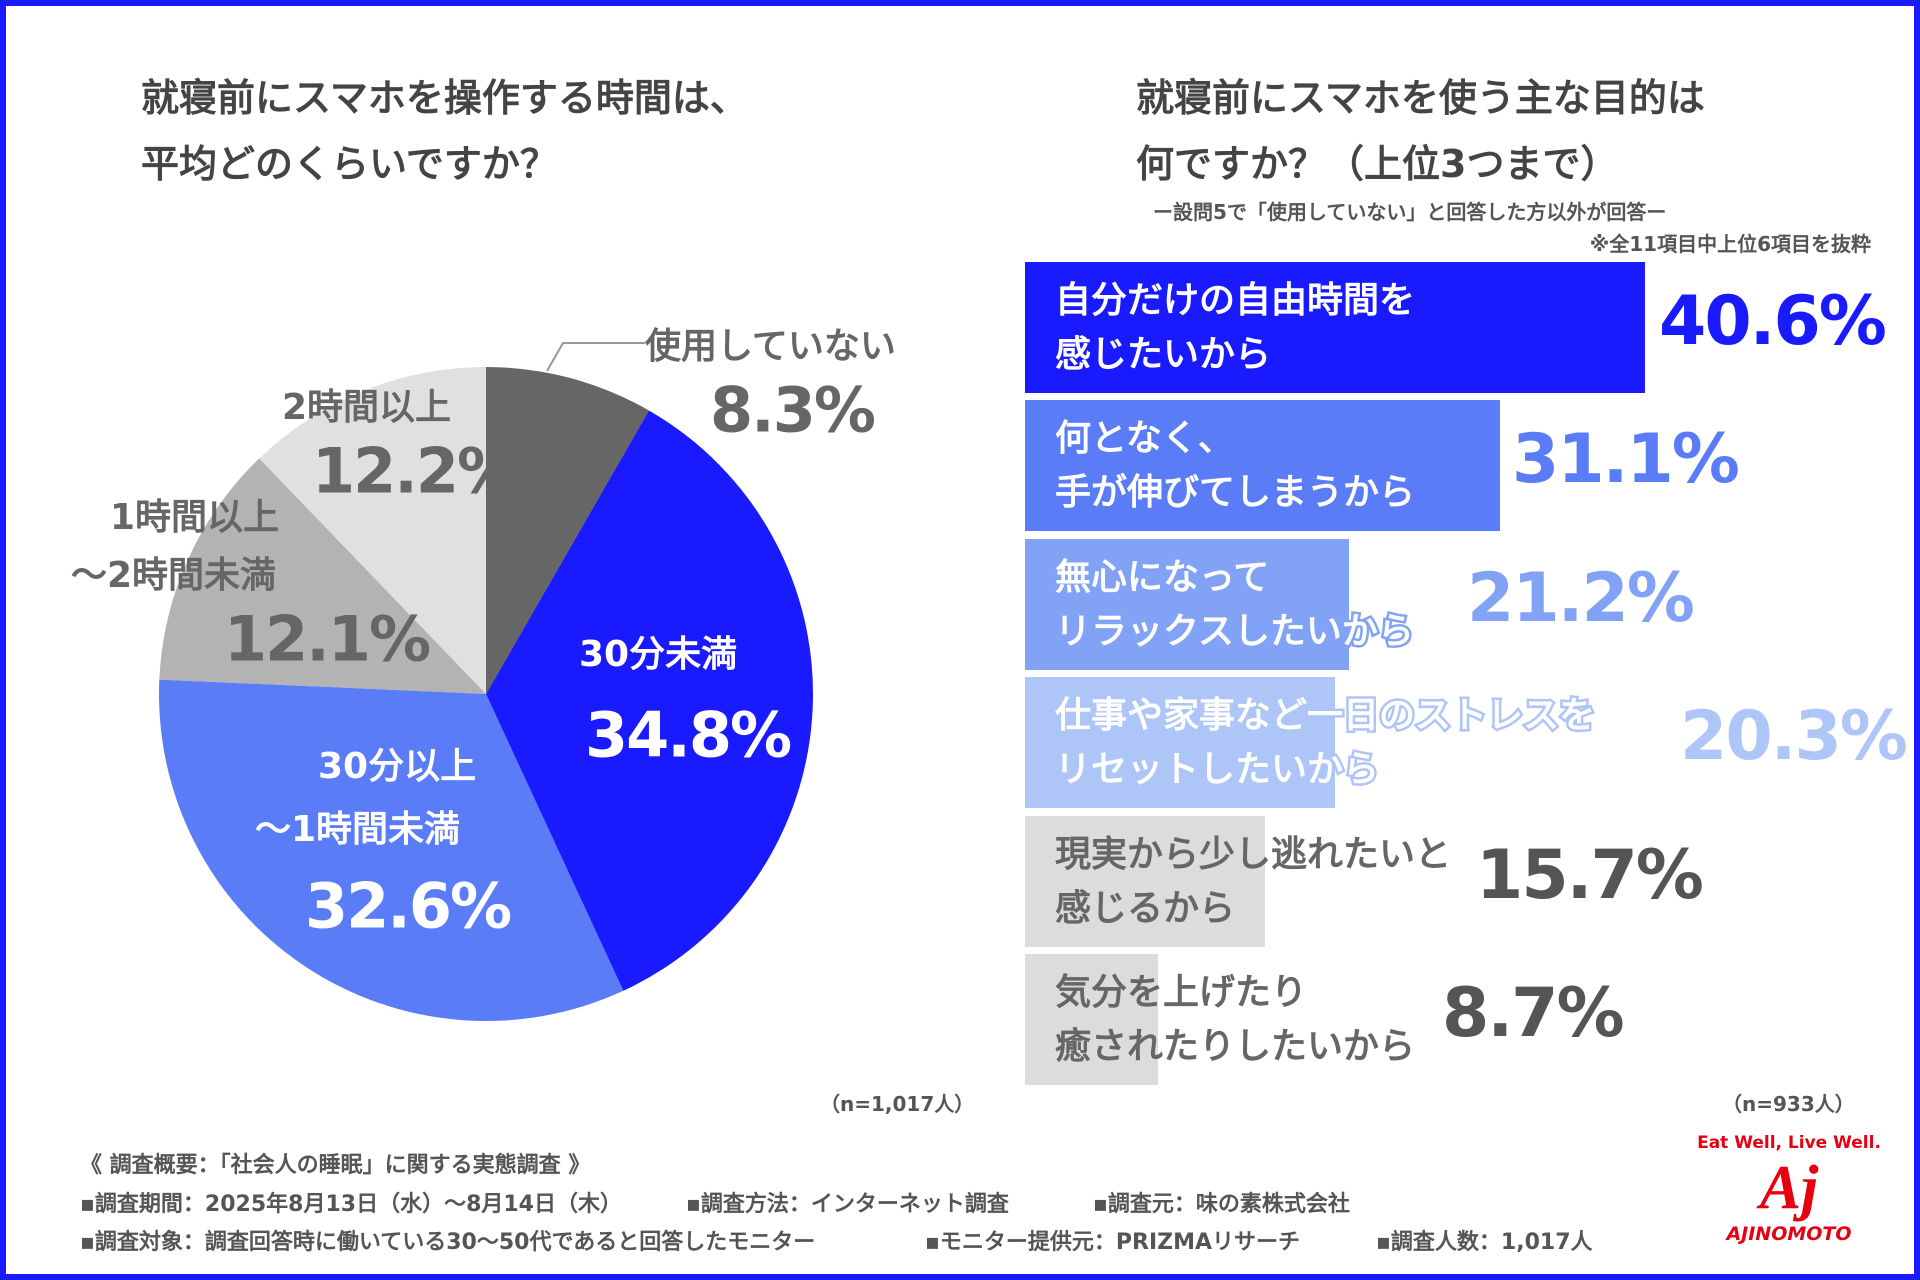 This screenshot has width=1920, height=1280. What do you see at coordinates (397, 766) in the screenshot?
I see `pie-label: 30分以上` at bounding box center [397, 766].